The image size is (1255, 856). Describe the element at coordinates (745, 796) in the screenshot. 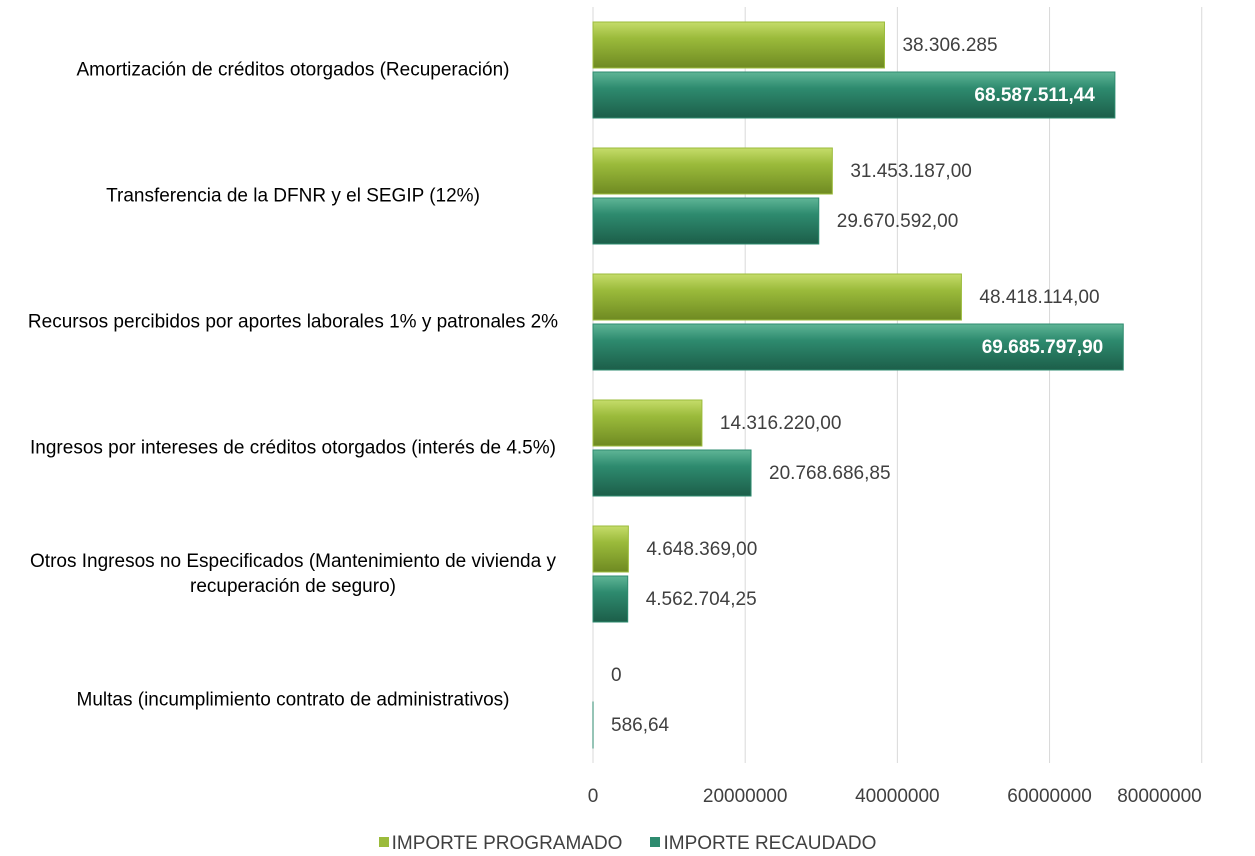

I see `x-tick-label: 20000000` at that location.